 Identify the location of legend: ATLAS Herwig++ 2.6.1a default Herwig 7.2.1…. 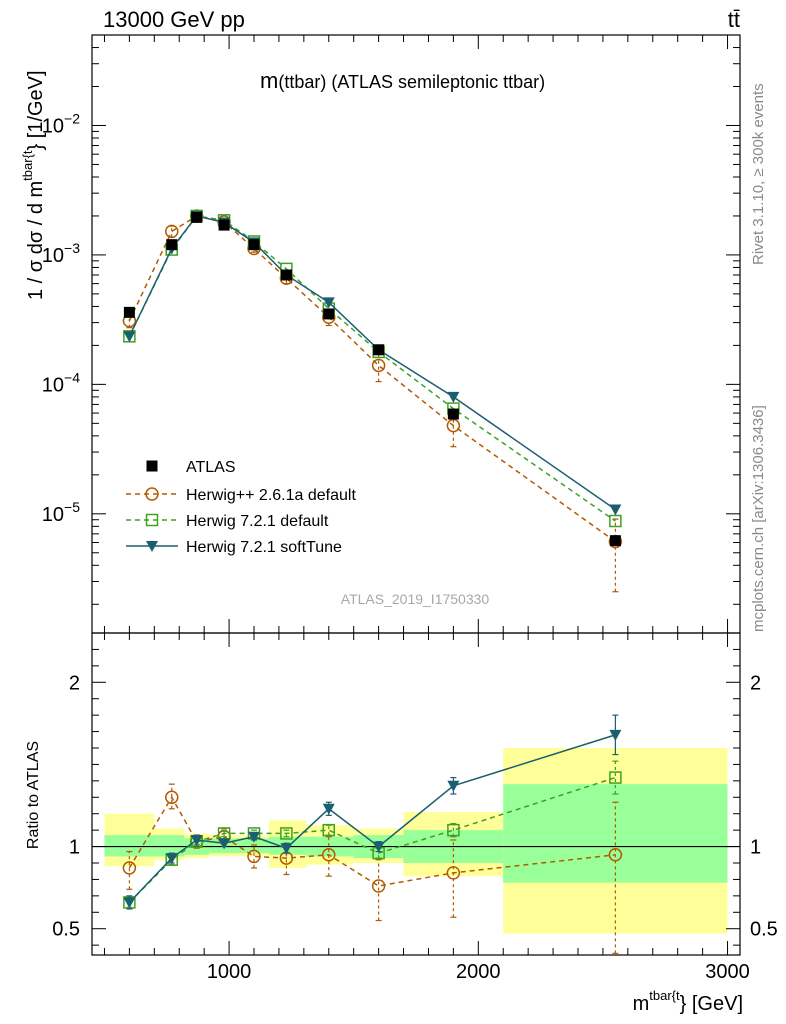
(241, 507).